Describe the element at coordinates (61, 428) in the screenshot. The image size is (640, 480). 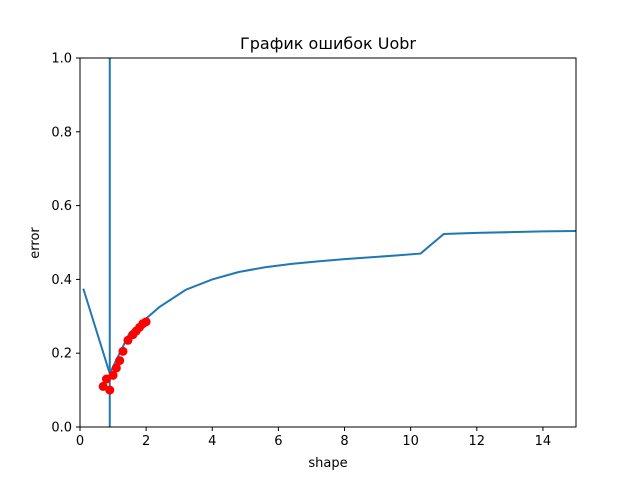
I see `y-tick-label: 0.0` at that location.